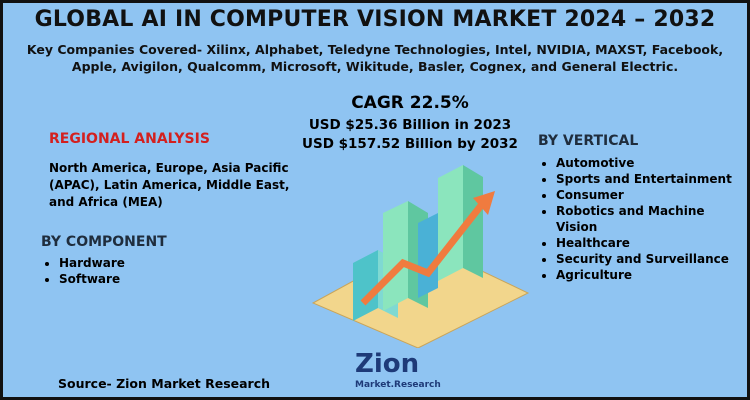  I want to click on list-item: Sports and Entertainment, so click(651, 179).